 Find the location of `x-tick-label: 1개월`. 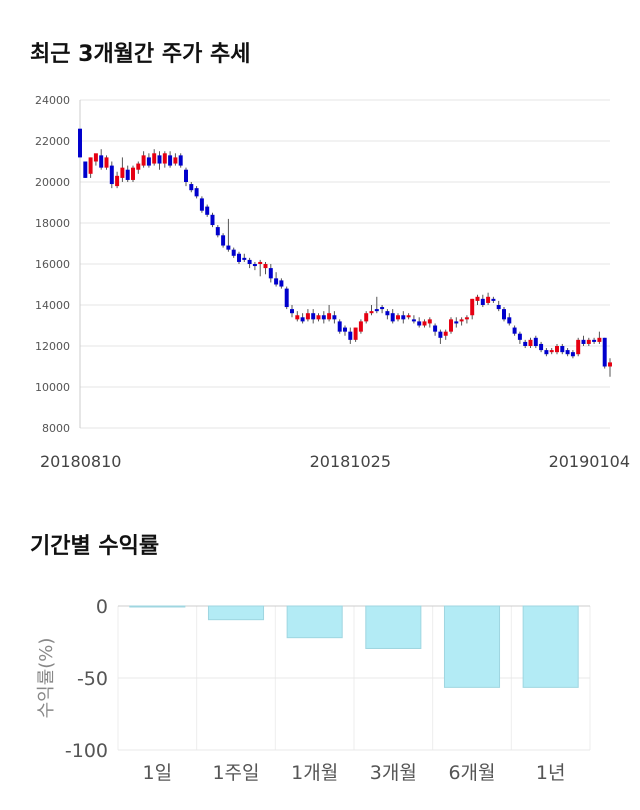

x-tick-label: 1개월 is located at coordinates (314, 773).